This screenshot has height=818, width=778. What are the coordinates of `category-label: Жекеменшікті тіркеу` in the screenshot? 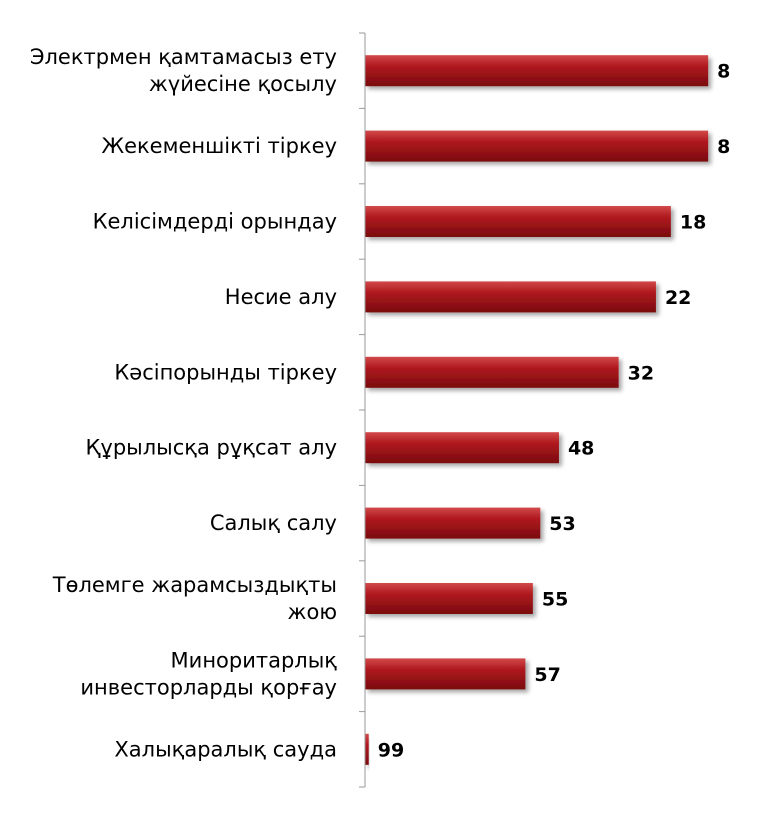 It's located at (219, 146).